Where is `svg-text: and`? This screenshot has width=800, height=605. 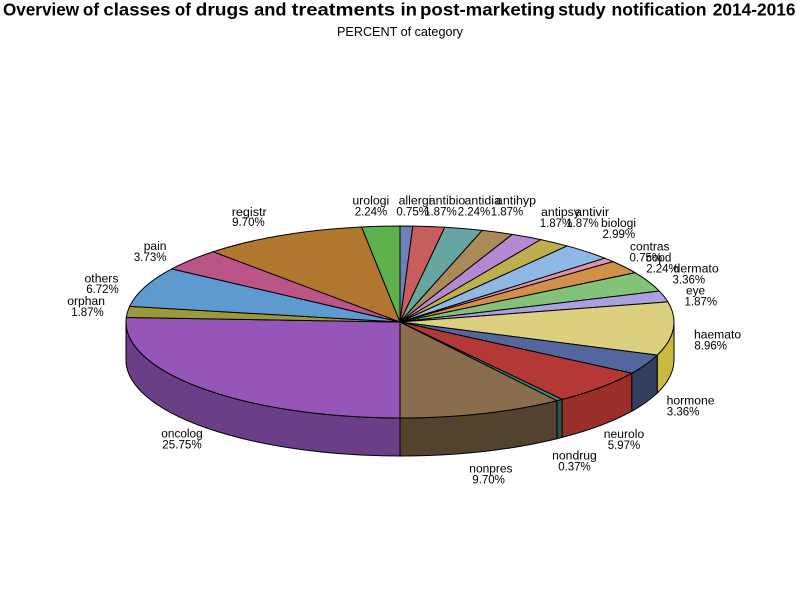 svg-text: and is located at coordinates (270, 10).